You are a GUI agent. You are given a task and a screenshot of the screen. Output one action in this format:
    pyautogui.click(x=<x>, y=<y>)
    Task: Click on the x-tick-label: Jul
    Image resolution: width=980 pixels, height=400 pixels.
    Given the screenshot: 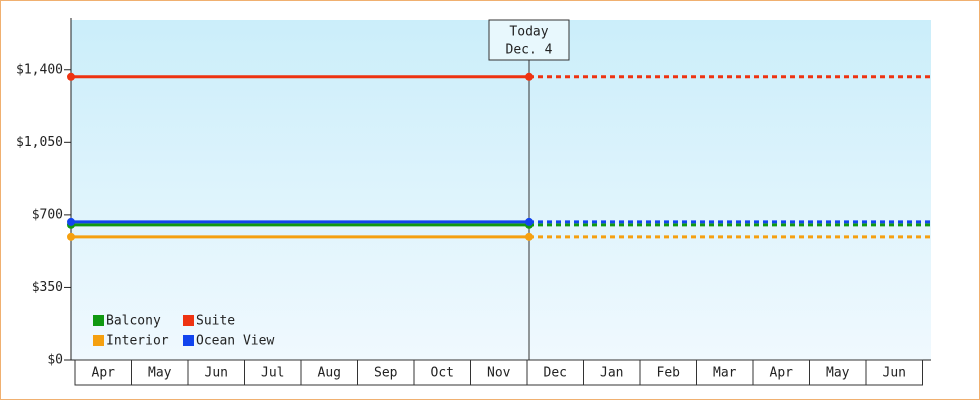 What is the action you would take?
    pyautogui.click(x=272, y=373)
    